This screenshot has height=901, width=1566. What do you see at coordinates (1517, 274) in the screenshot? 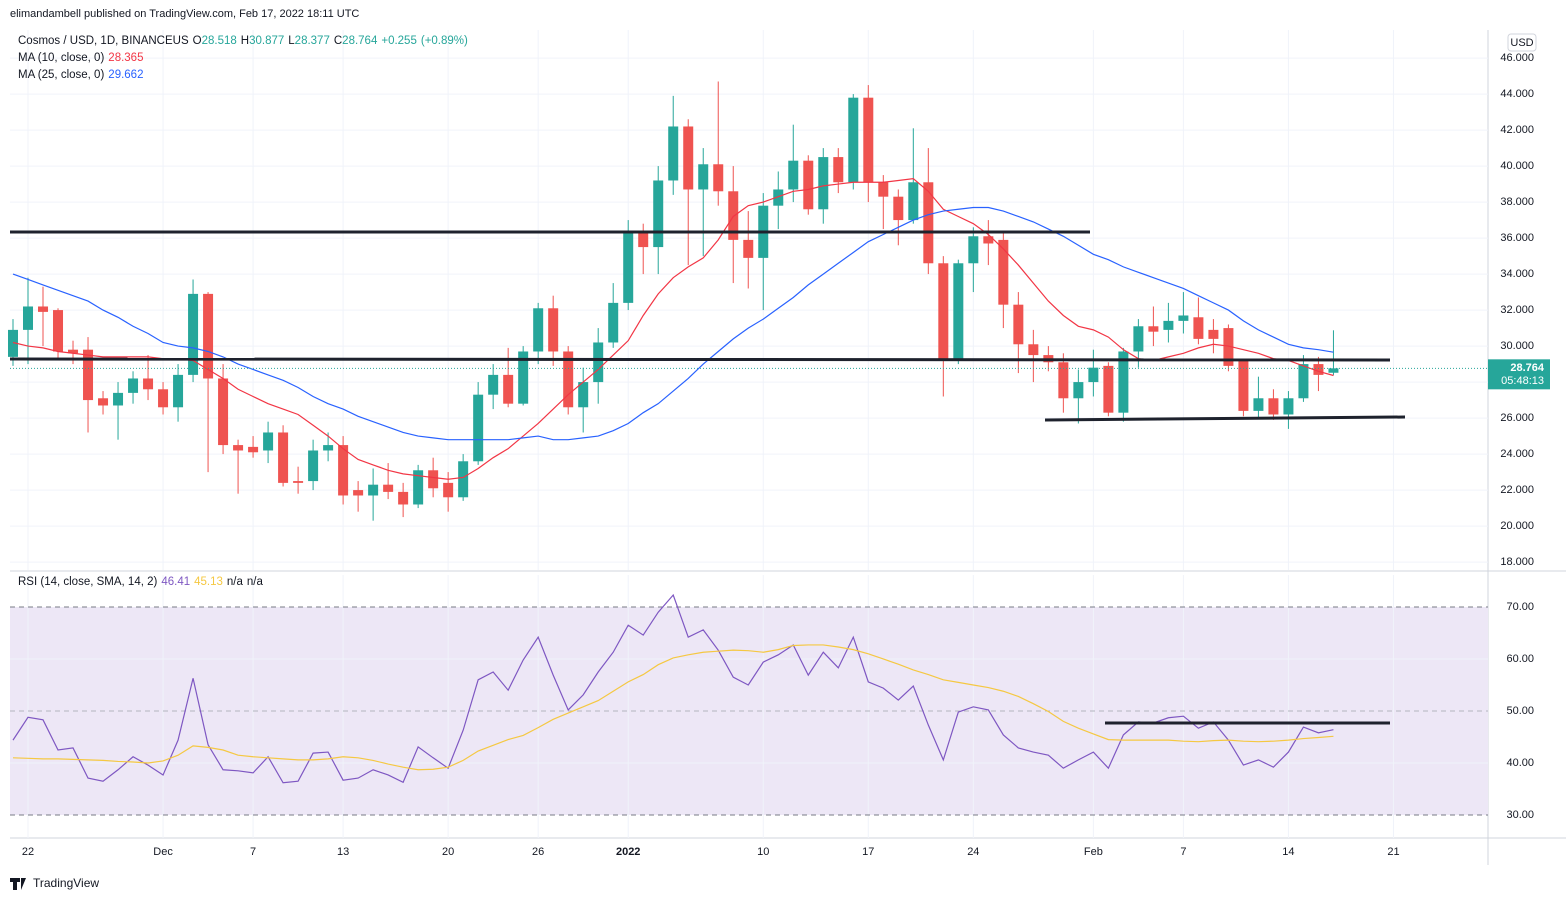
I see `y-tick-label: 34.000` at bounding box center [1517, 274].